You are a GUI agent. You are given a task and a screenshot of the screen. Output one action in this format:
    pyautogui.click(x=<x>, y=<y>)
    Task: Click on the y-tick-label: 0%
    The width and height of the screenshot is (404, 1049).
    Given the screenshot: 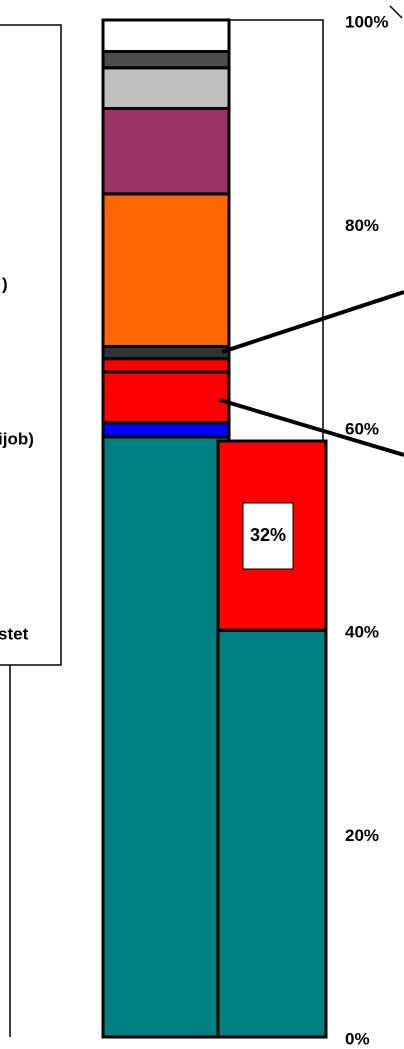 What is the action you would take?
    pyautogui.click(x=357, y=1038)
    